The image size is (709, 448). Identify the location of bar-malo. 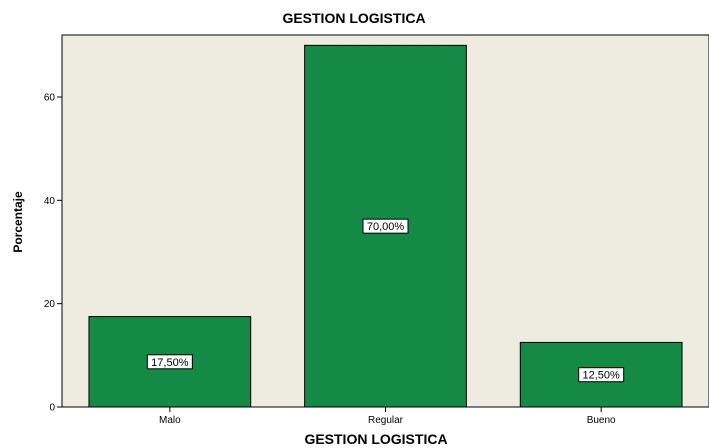
(170, 362).